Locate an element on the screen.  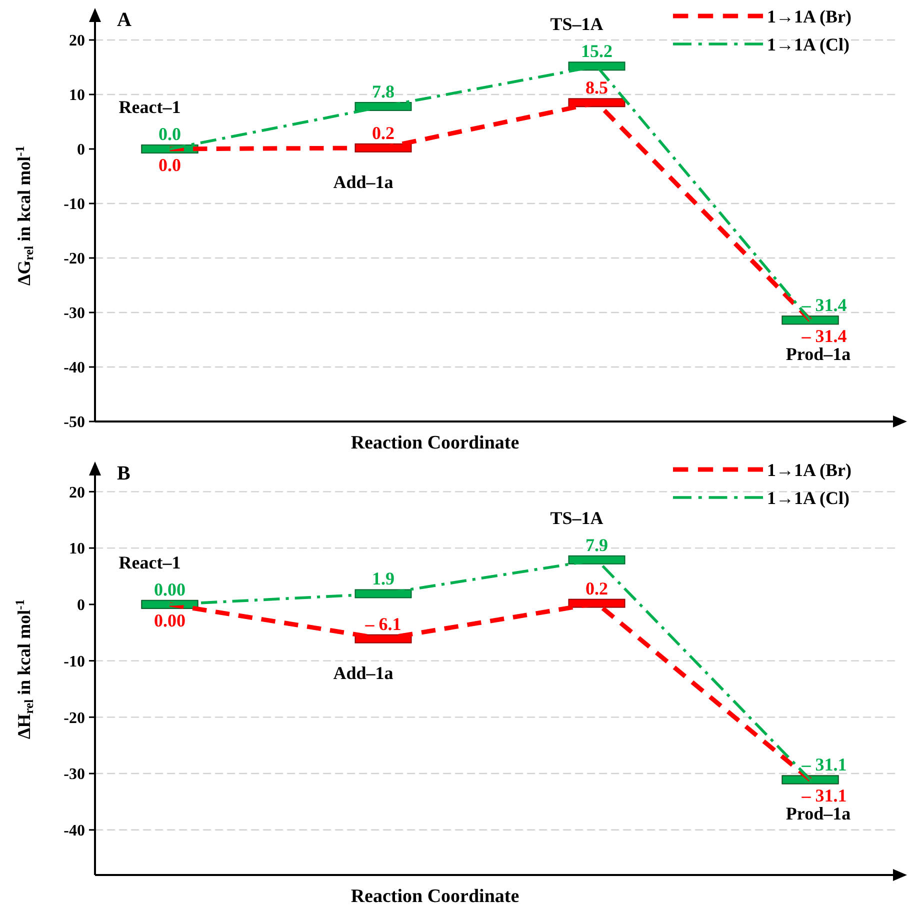
chart-title: B is located at coordinates (123, 473).